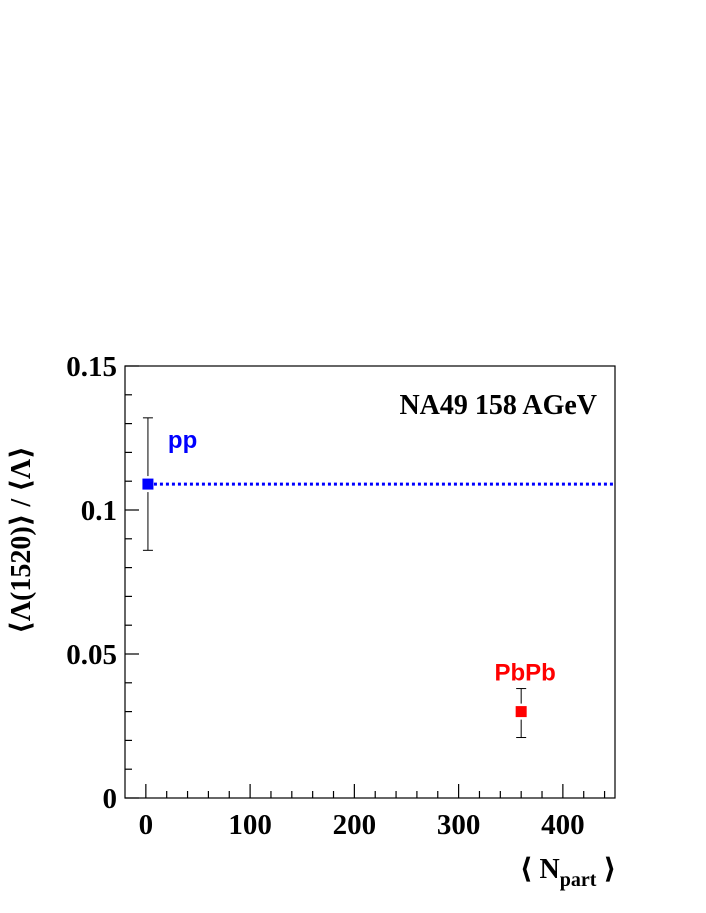 The height and width of the screenshot is (913, 706). Describe the element at coordinates (530, 869) in the screenshot. I see `x-axis-title-open: ⟨` at that location.